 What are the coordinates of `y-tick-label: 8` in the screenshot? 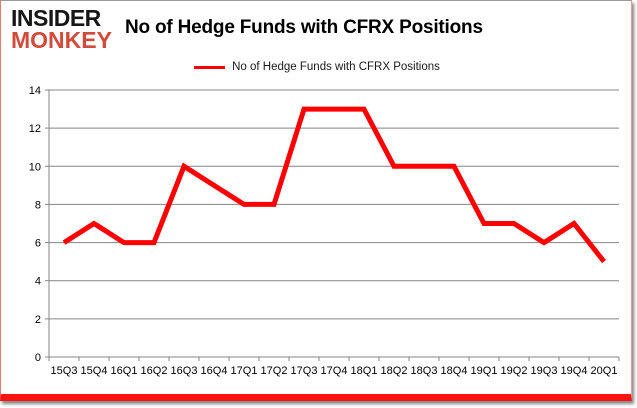 It's located at (38, 205).